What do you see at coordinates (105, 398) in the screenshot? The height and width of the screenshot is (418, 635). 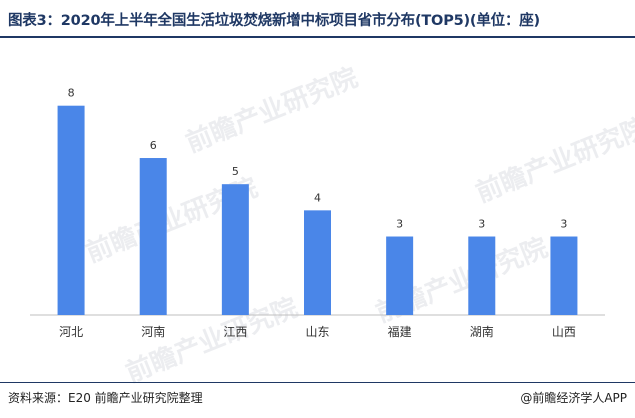 I see `data-source: 资料来源：E20 前瞻产业研究院整理` at bounding box center [105, 398].